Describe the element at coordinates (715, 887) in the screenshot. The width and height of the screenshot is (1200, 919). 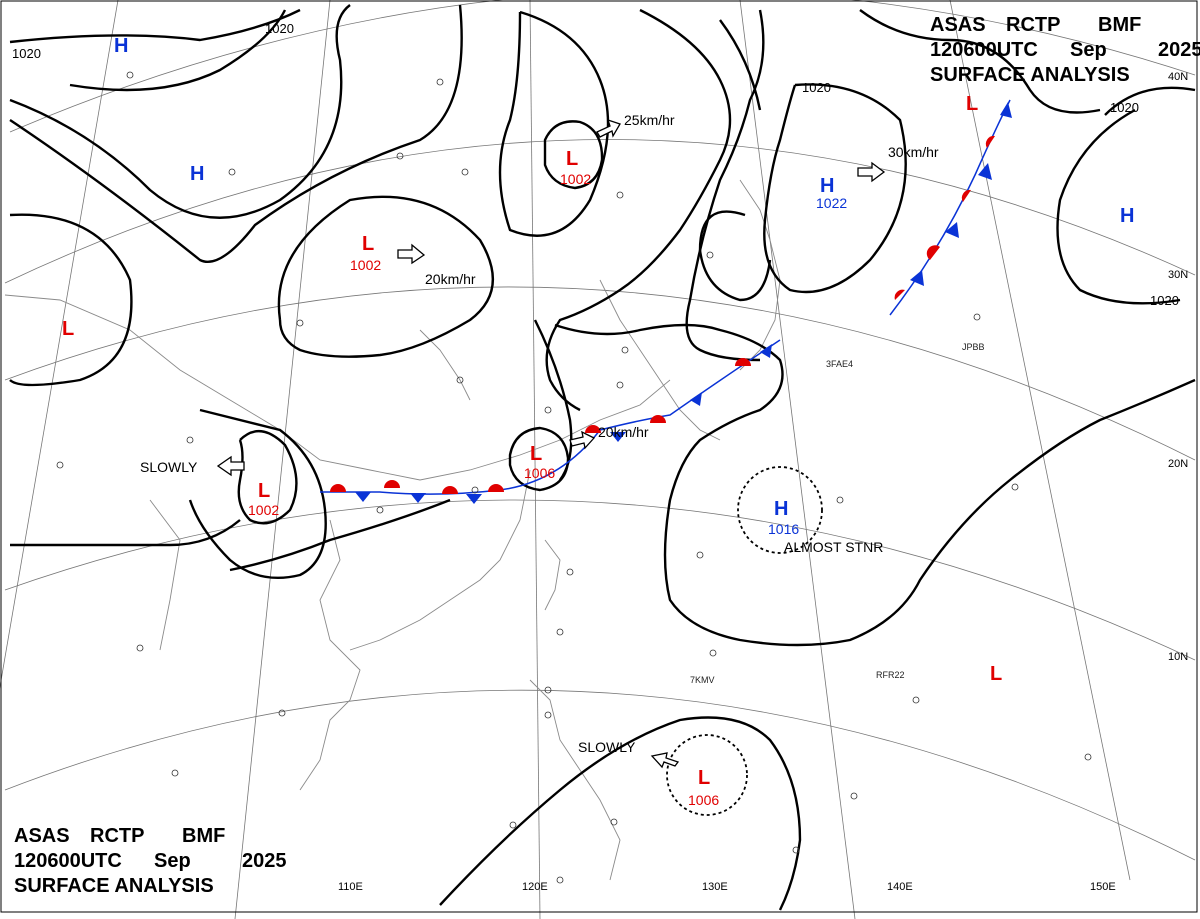
I see `longitude-label: 130E` at that location.